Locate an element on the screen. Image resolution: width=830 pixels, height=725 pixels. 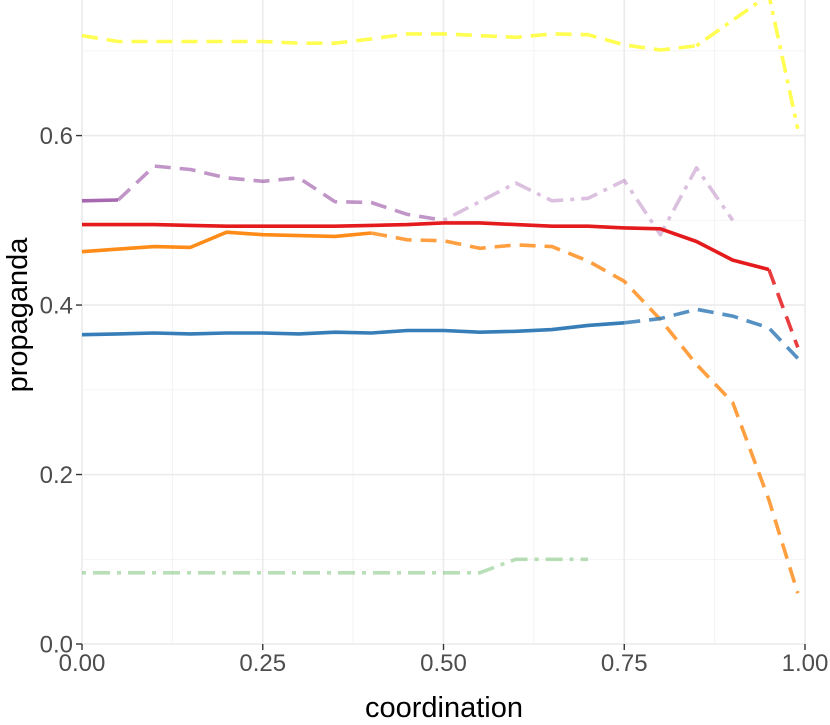
y-axis-title: propaganda is located at coordinates (18, 315).